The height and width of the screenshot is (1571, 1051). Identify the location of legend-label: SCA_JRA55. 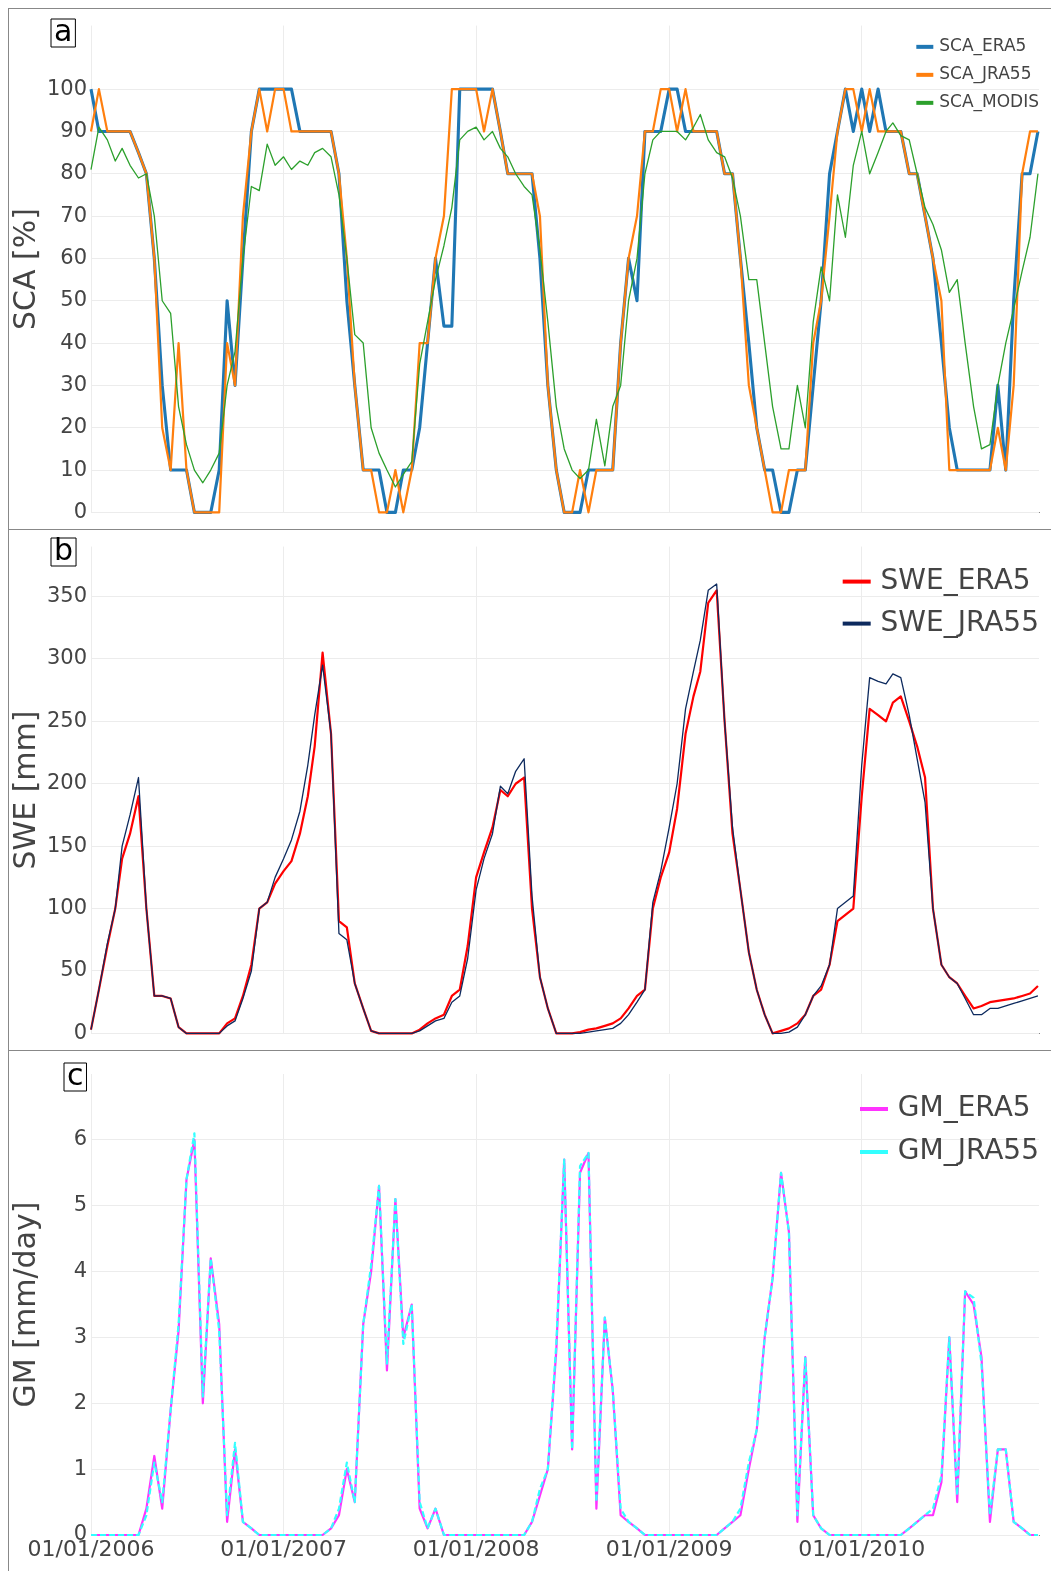
(985, 74).